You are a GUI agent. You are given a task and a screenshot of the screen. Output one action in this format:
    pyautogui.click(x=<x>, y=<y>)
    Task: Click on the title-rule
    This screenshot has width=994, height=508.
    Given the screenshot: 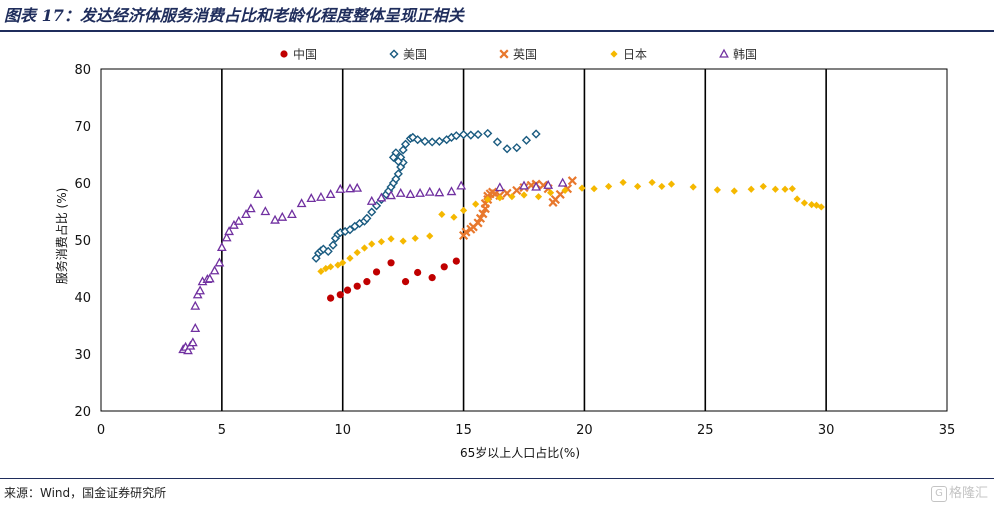 What is the action you would take?
    pyautogui.click(x=497, y=31)
    